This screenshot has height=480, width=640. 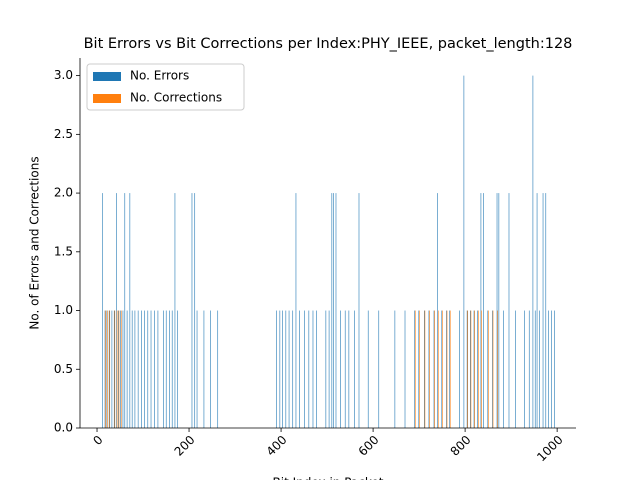 I want to click on y-axis-label: No. of Errors and Corrections, so click(x=35, y=242).